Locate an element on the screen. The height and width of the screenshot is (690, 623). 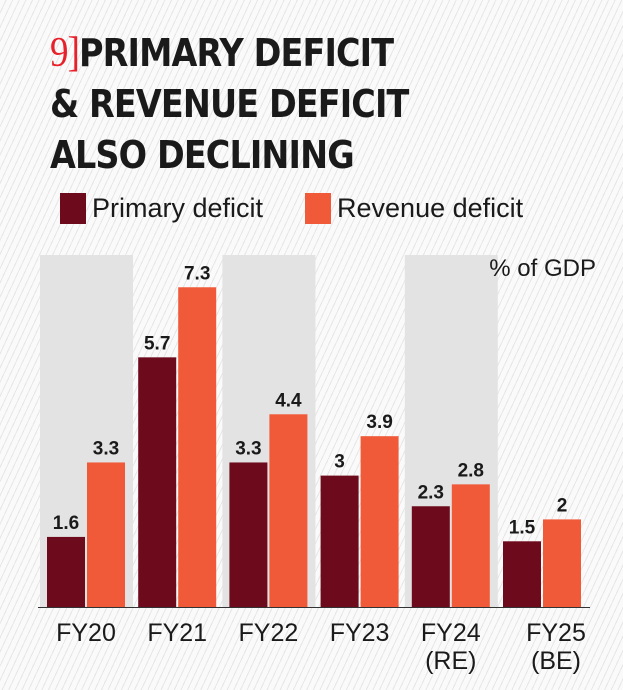
x-tick-label: FY23 is located at coordinates (360, 633).